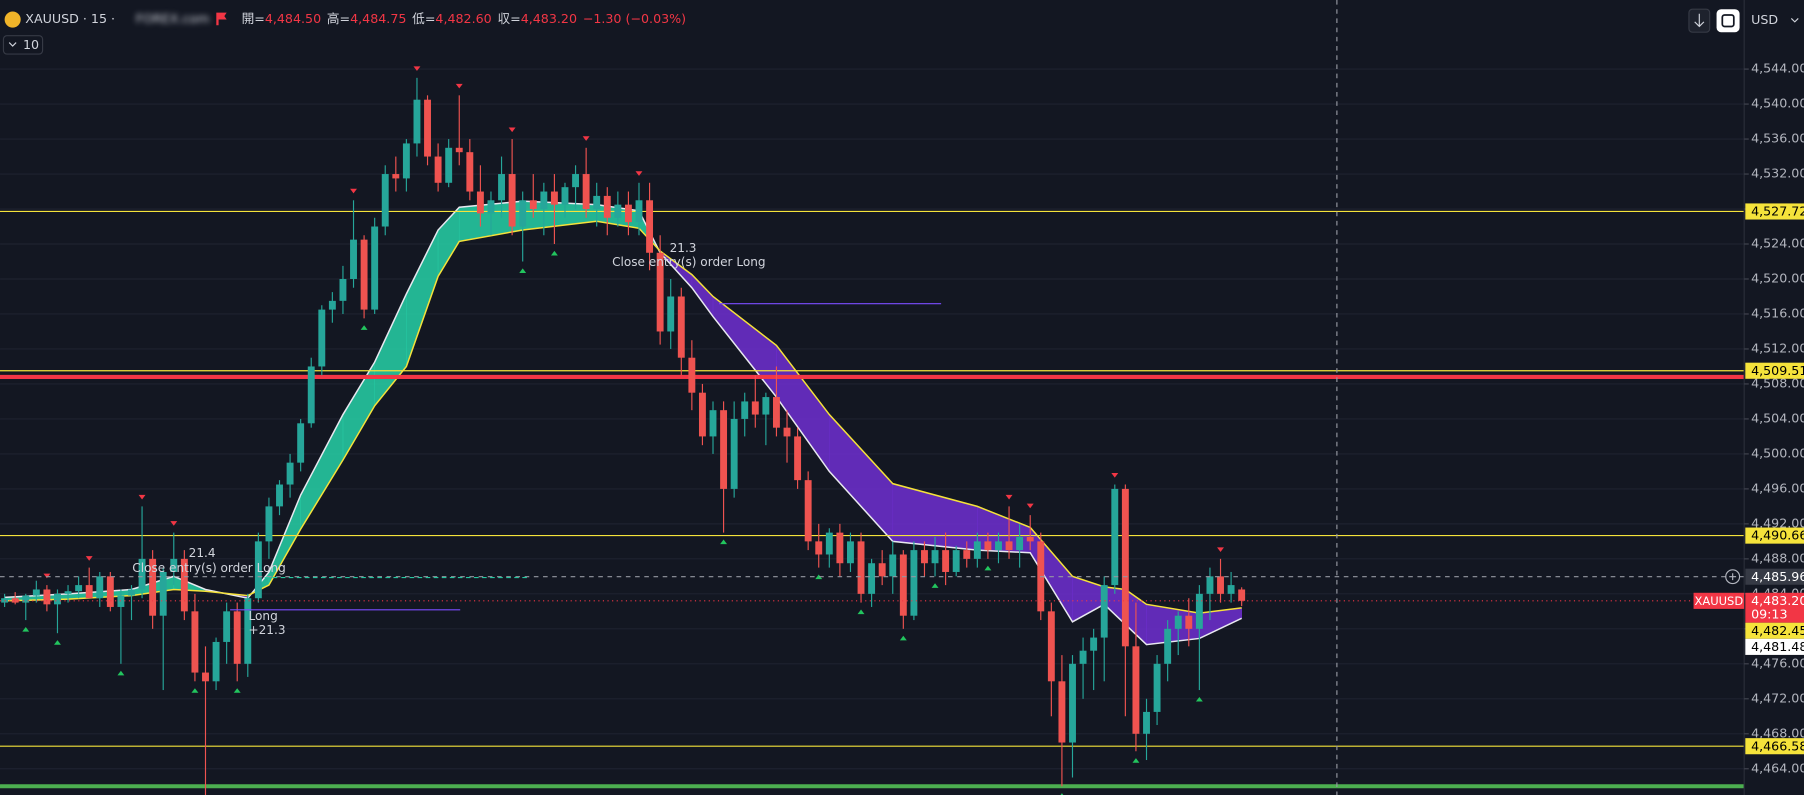 The height and width of the screenshot is (795, 1804). I want to click on y-tick-label: 4,540.00, so click(1777, 103).